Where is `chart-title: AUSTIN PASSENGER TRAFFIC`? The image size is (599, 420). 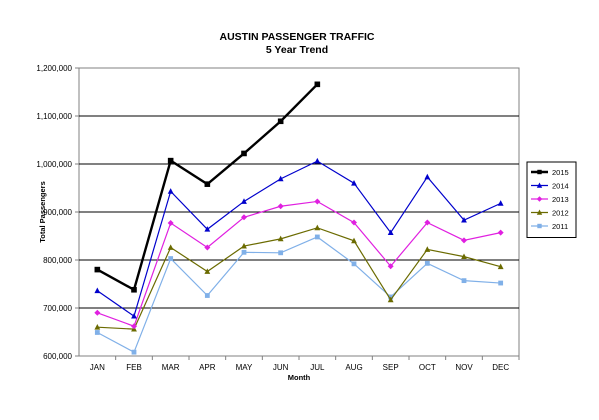 chart-title: AUSTIN PASSENGER TRAFFIC is located at coordinates (297, 37).